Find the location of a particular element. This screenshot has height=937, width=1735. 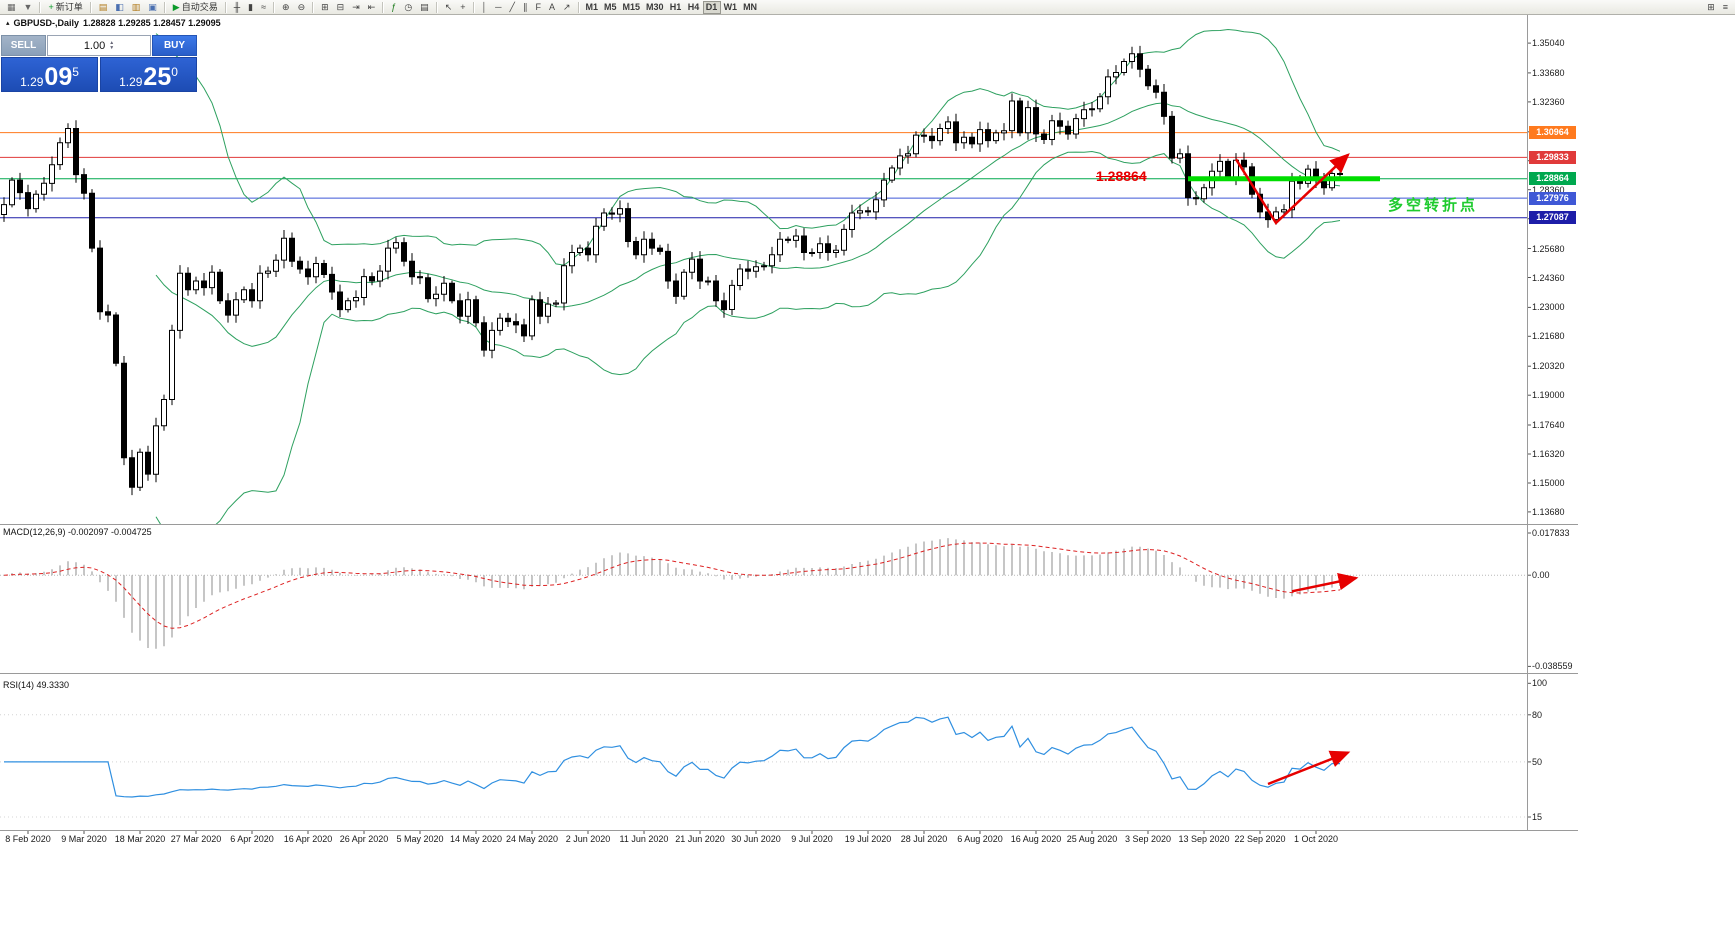

timeframe-m5-button: M5 is located at coordinates (610, 7).